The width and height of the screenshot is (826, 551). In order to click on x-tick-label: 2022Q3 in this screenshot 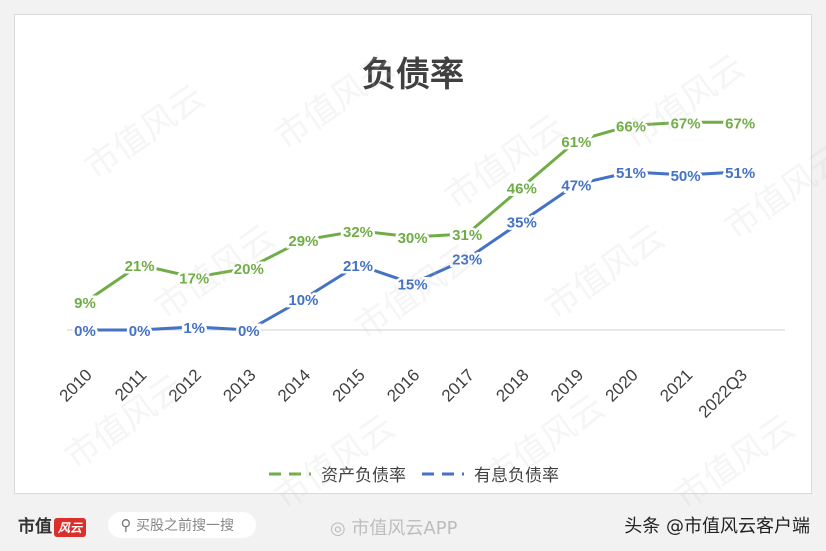, I will do `click(723, 393)`.